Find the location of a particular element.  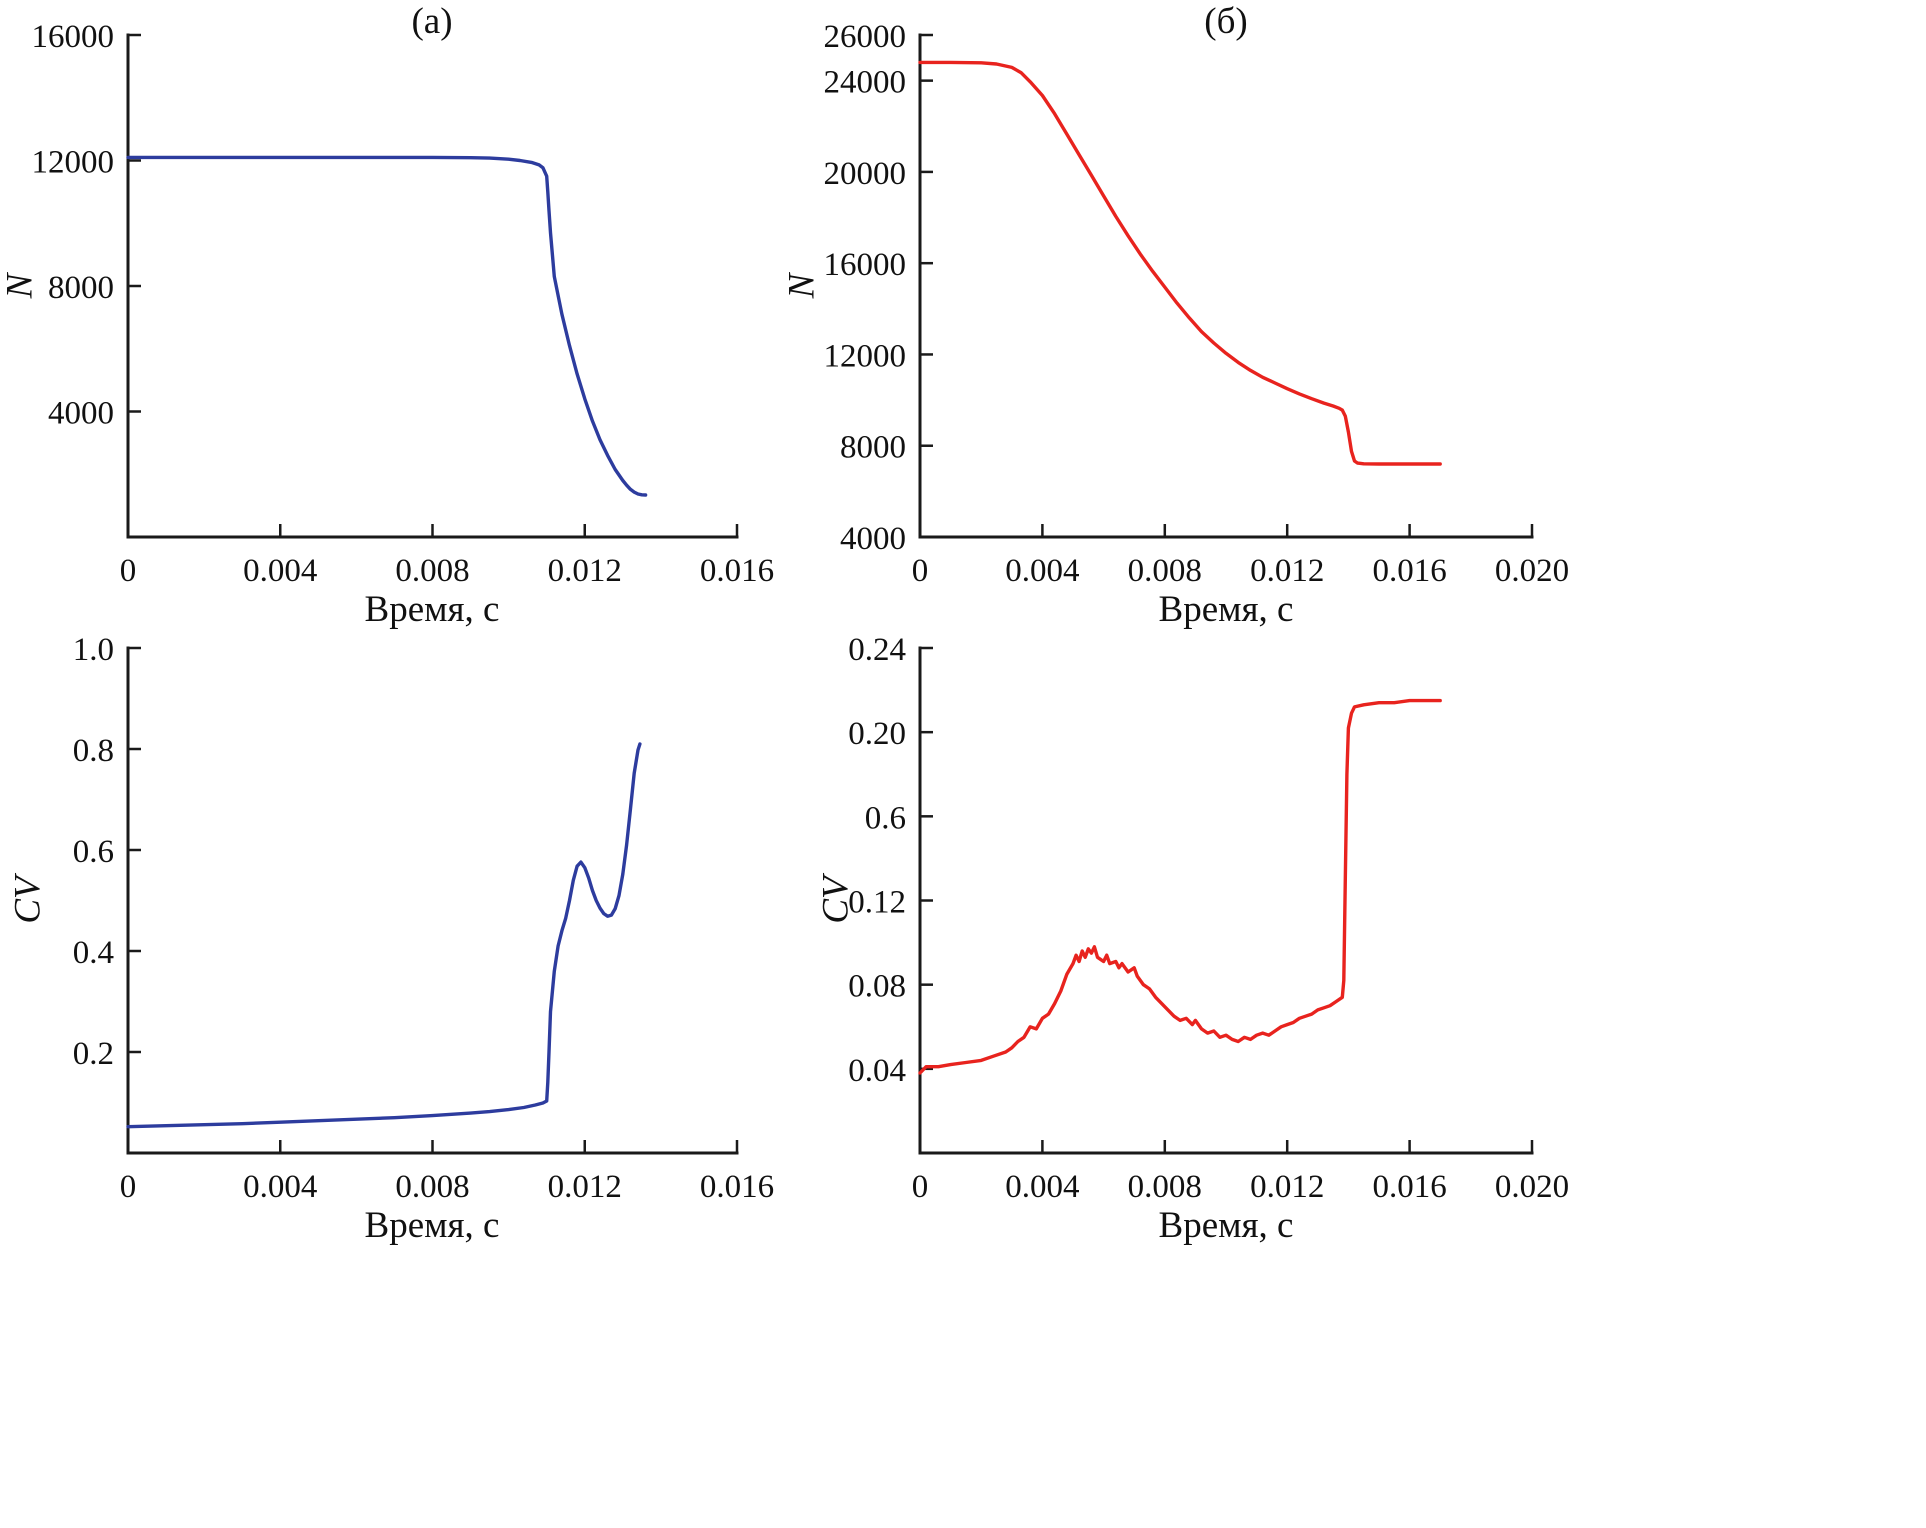

y-axis-title-a-cv: CV is located at coordinates (28, 900).